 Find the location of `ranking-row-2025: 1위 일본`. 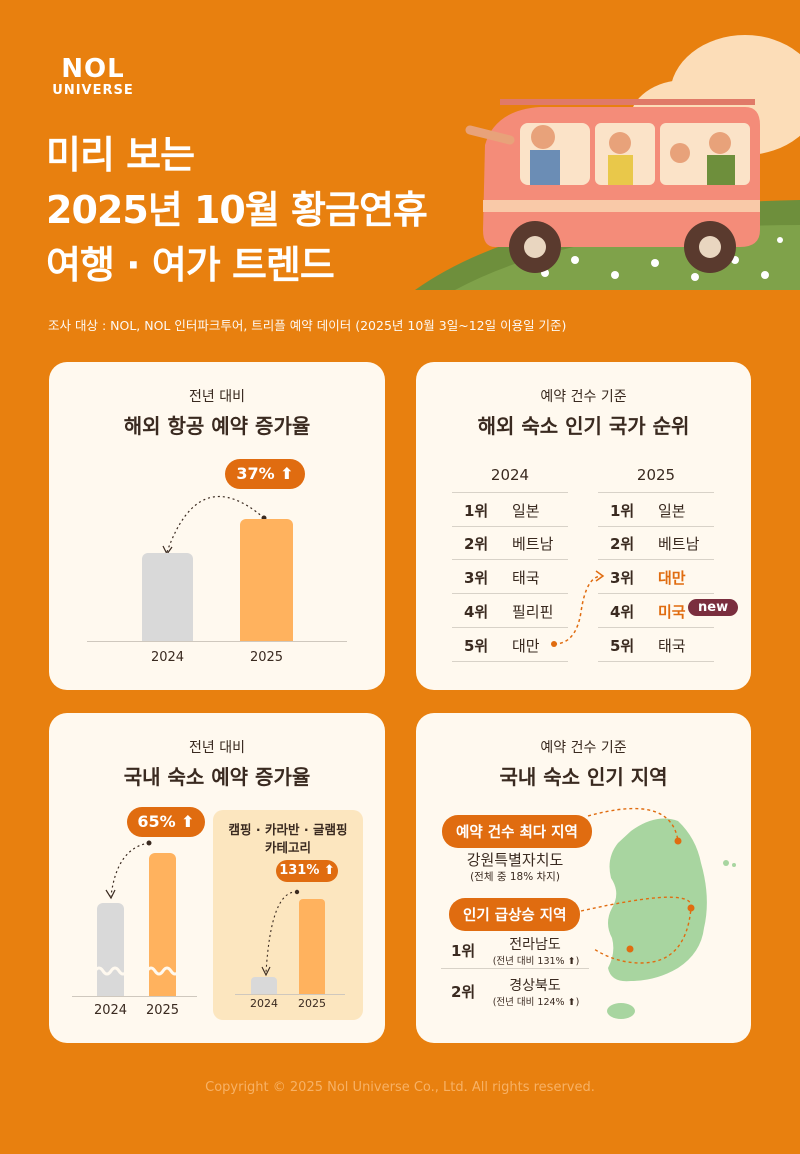

ranking-row-2025: 1위 일본 is located at coordinates (656, 509).